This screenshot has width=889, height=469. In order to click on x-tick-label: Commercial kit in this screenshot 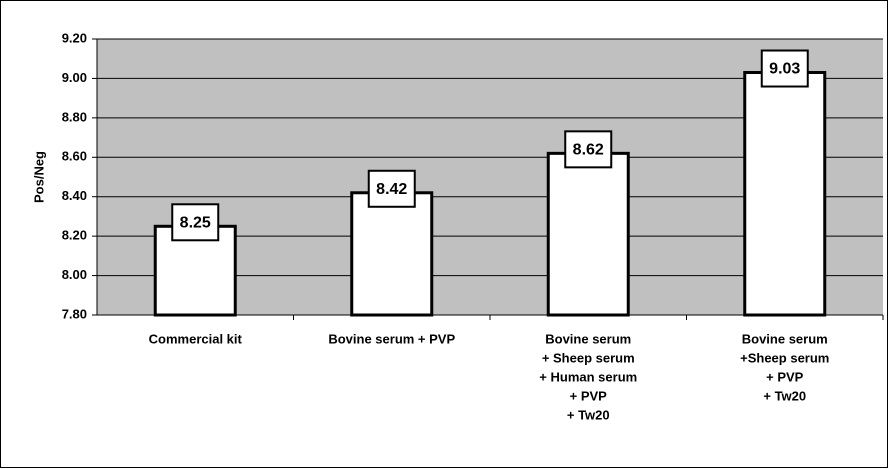, I will do `click(196, 338)`.